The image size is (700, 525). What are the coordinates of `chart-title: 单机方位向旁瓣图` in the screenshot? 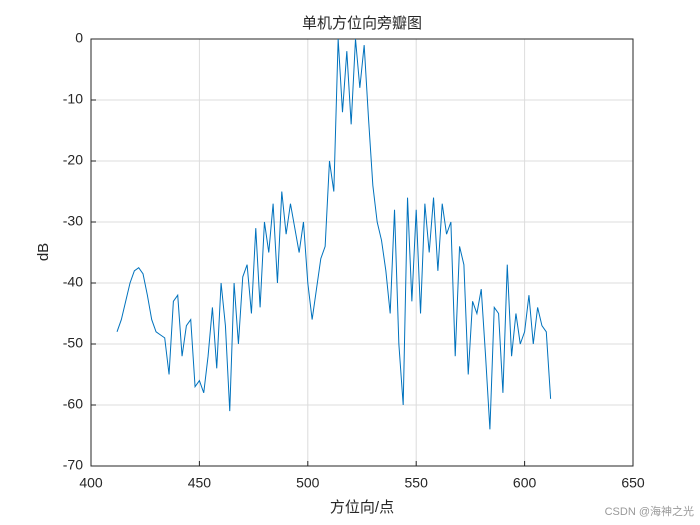 It's located at (362, 23).